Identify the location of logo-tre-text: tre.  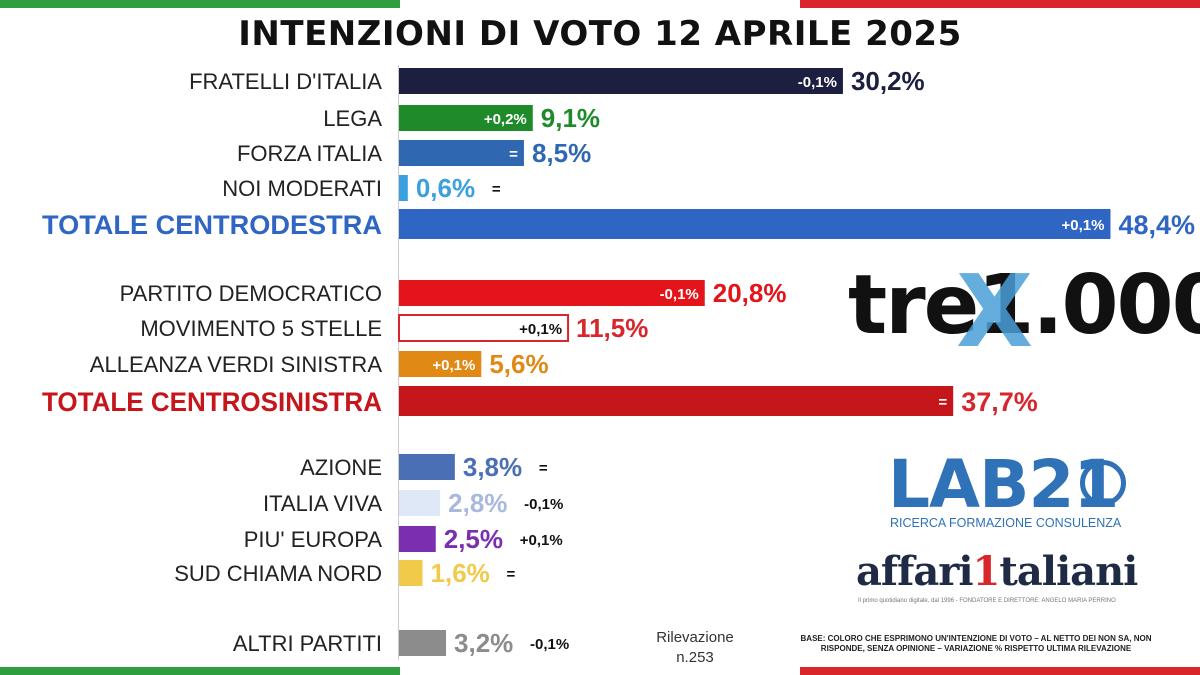
(913, 305).